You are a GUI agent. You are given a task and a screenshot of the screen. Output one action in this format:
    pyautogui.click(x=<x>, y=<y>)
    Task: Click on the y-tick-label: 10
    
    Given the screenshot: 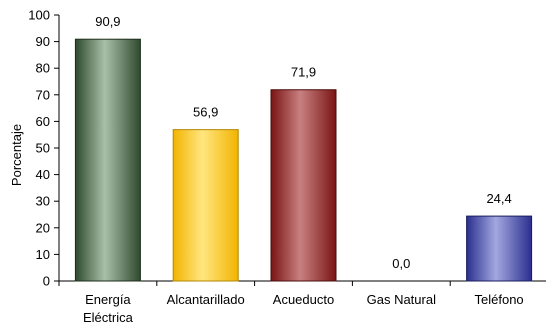 What is the action you would take?
    pyautogui.click(x=43, y=254)
    